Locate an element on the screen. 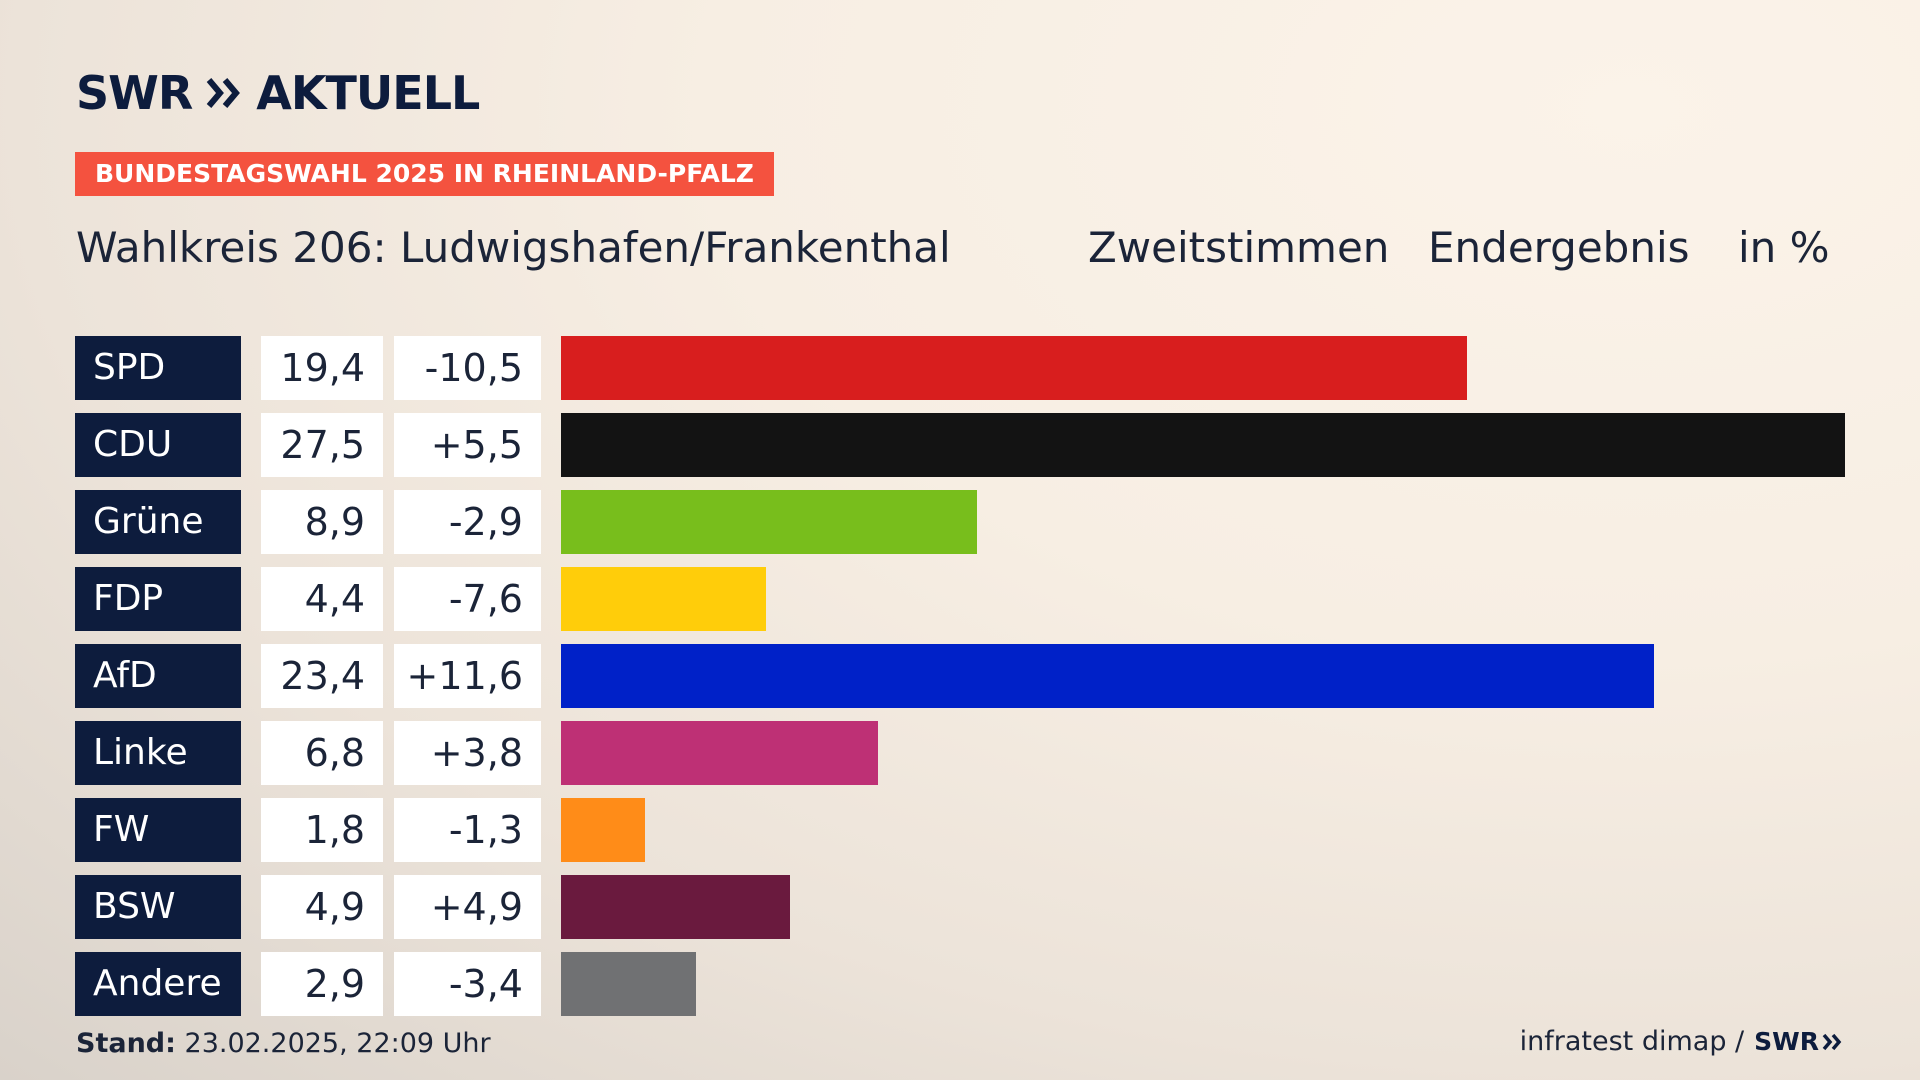  change-label: +5,5 is located at coordinates (467, 445).